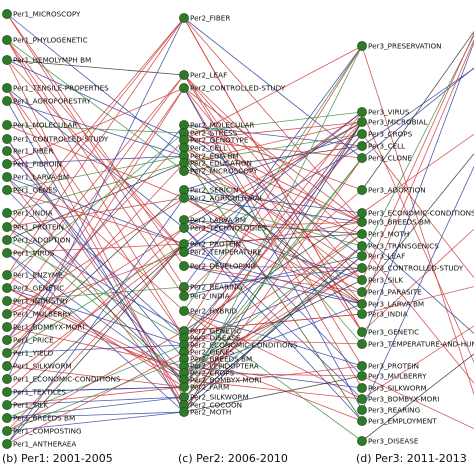  I want to click on node-per2-rearing, so click(184, 287).